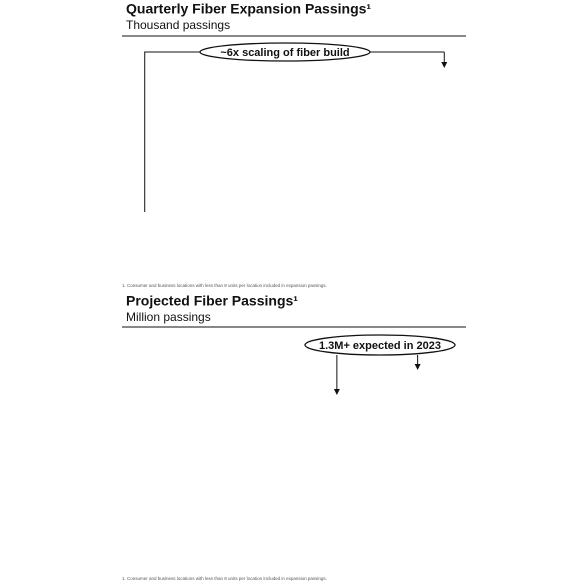  I want to click on chart-subtitle: Million passings, so click(168, 317).